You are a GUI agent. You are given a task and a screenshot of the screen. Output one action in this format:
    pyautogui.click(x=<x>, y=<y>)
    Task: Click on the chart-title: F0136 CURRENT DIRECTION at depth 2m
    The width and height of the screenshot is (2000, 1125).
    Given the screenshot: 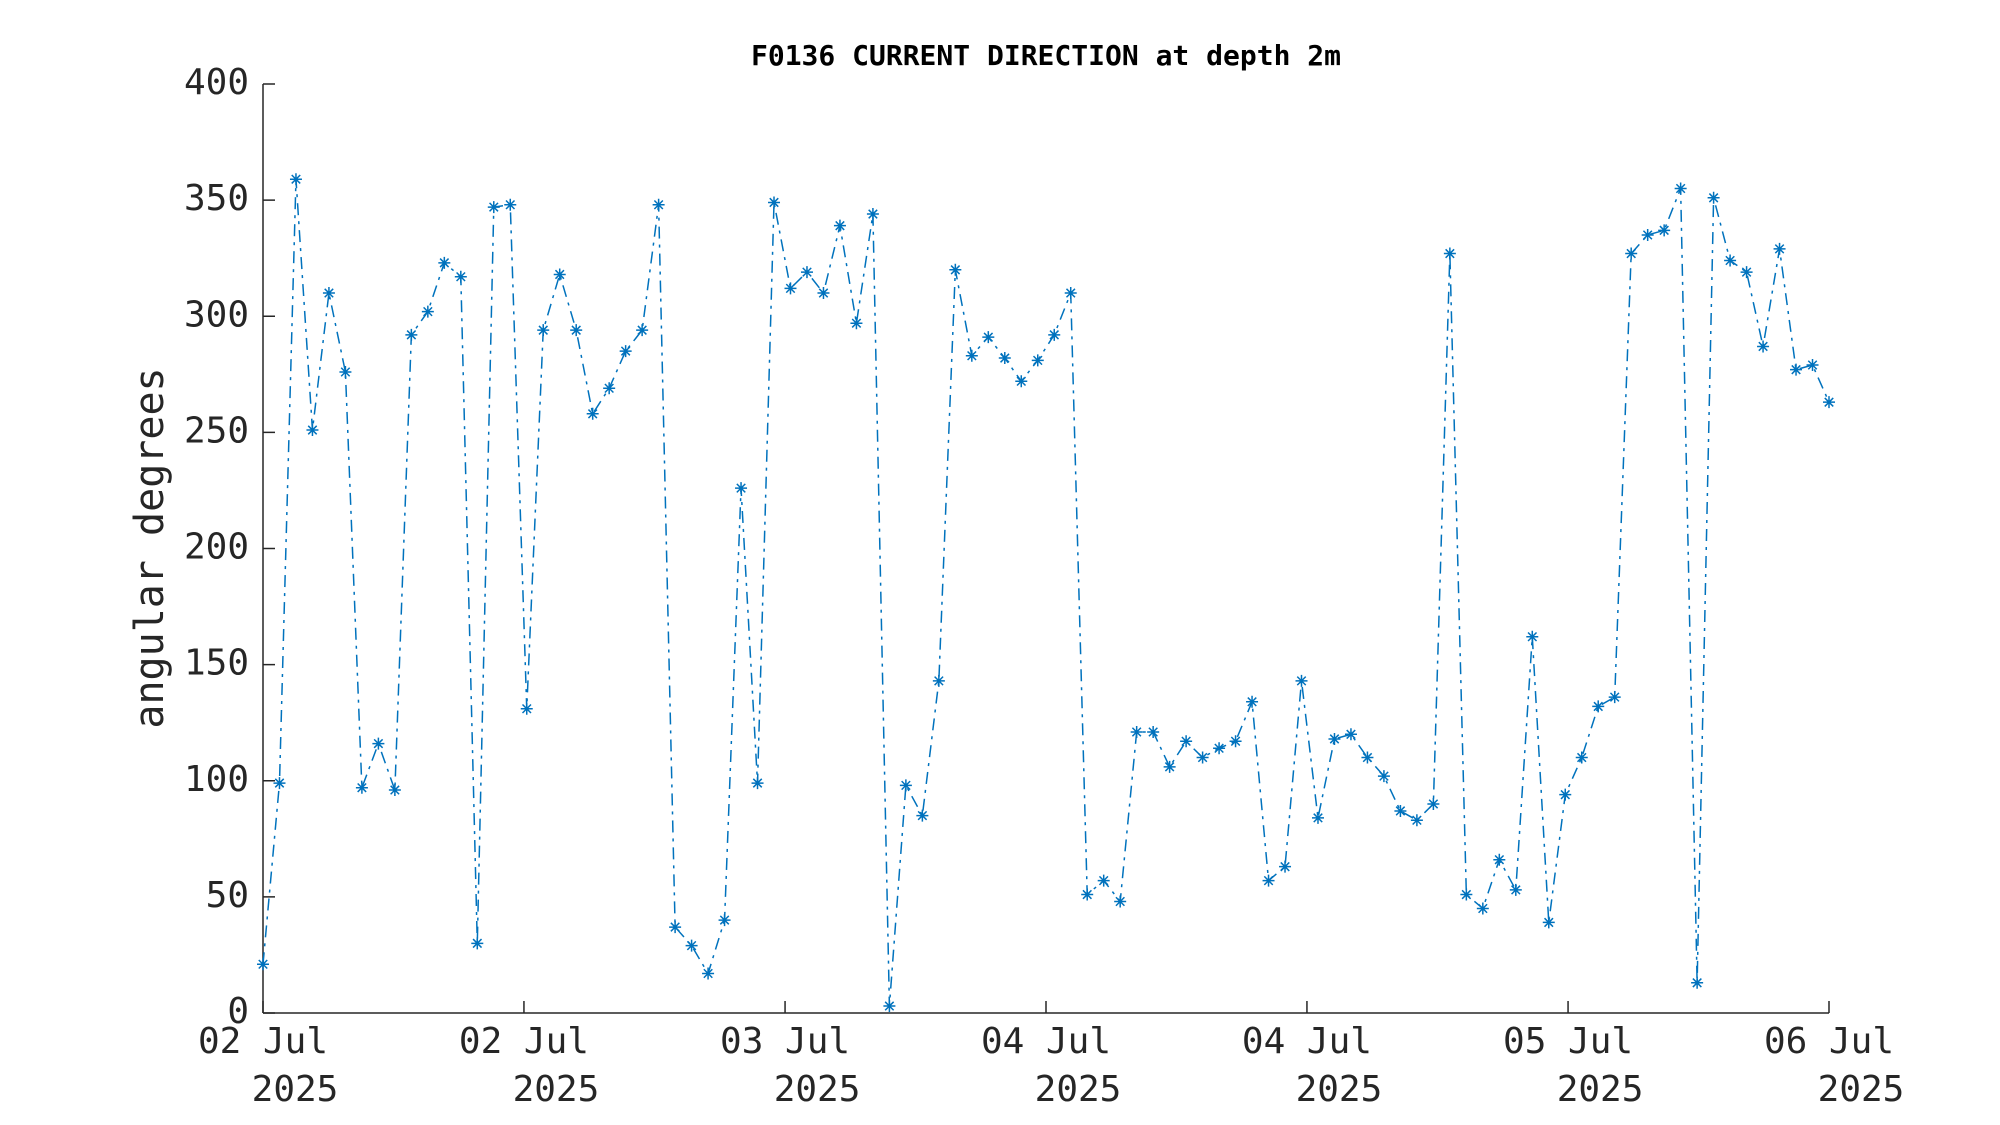 What is the action you would take?
    pyautogui.click(x=1046, y=55)
    